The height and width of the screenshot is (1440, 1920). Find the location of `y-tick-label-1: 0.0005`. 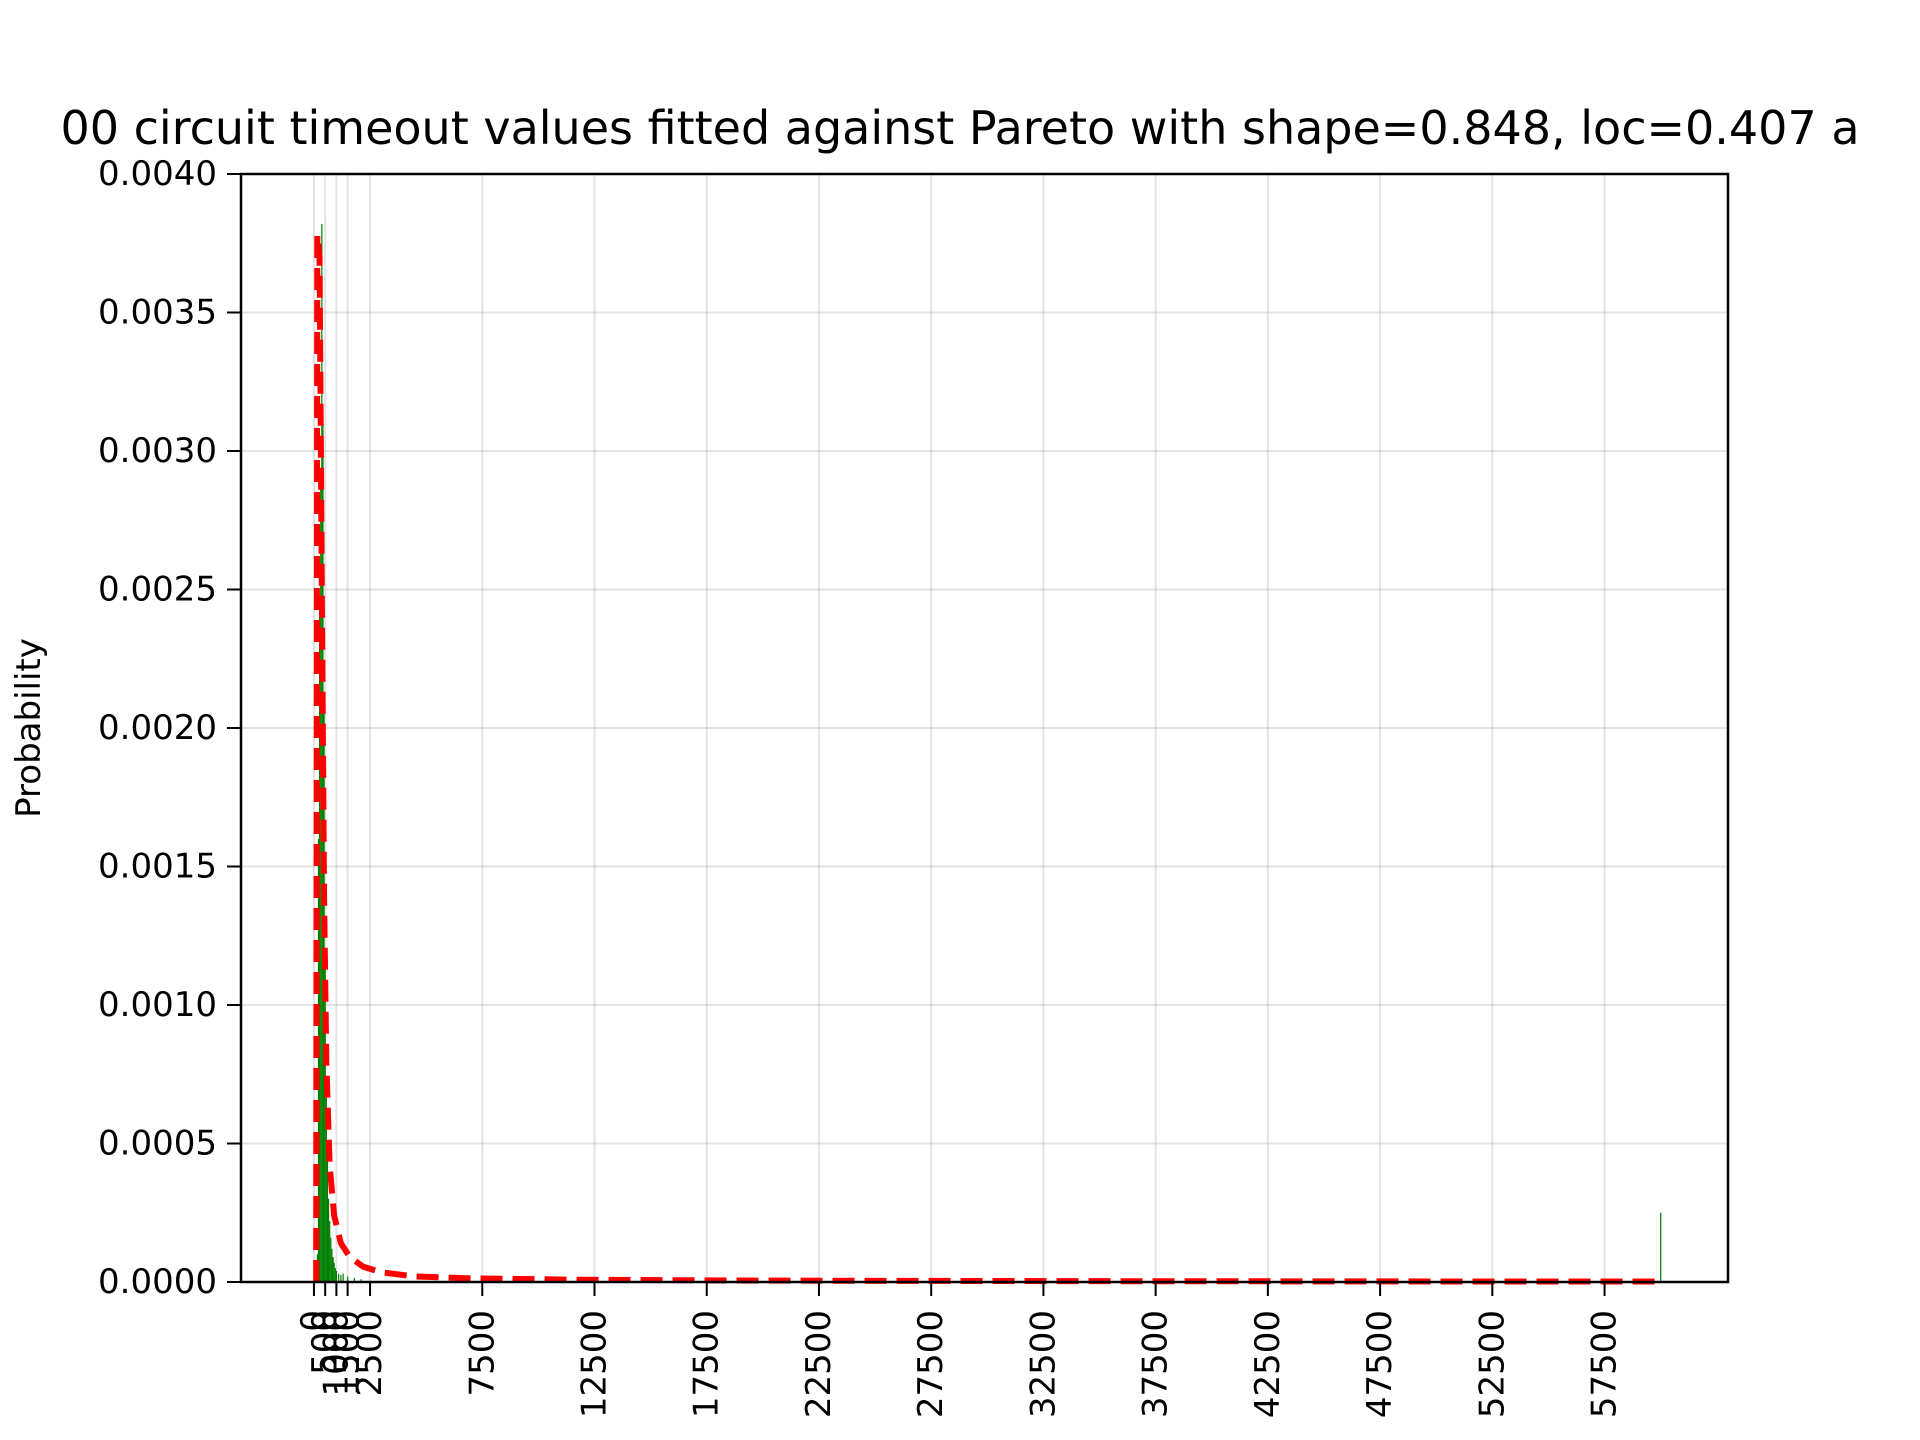

y-tick-label-1: 0.0005 is located at coordinates (157, 1144).